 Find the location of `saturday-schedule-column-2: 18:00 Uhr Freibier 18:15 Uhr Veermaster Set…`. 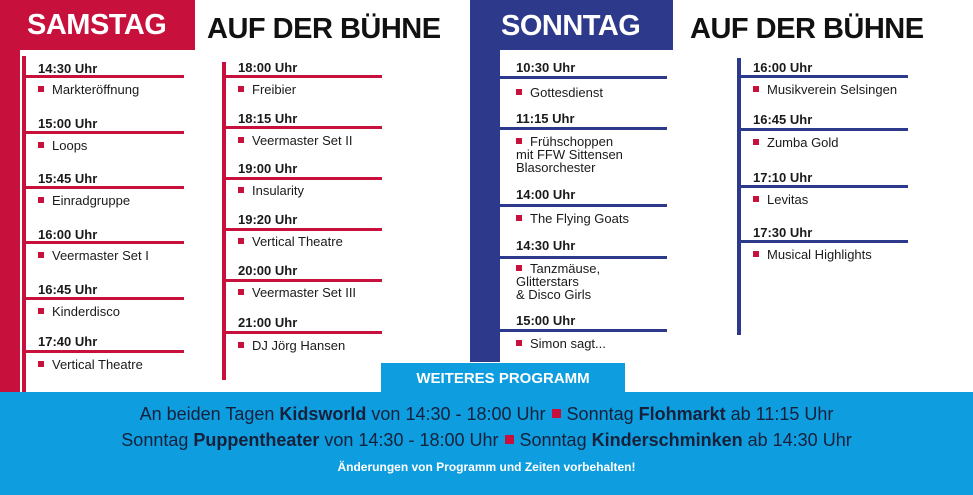

saturday-schedule-column-2: 18:00 Uhr Freibier 18:15 Uhr Veermaster Set… is located at coordinates (302, 215).